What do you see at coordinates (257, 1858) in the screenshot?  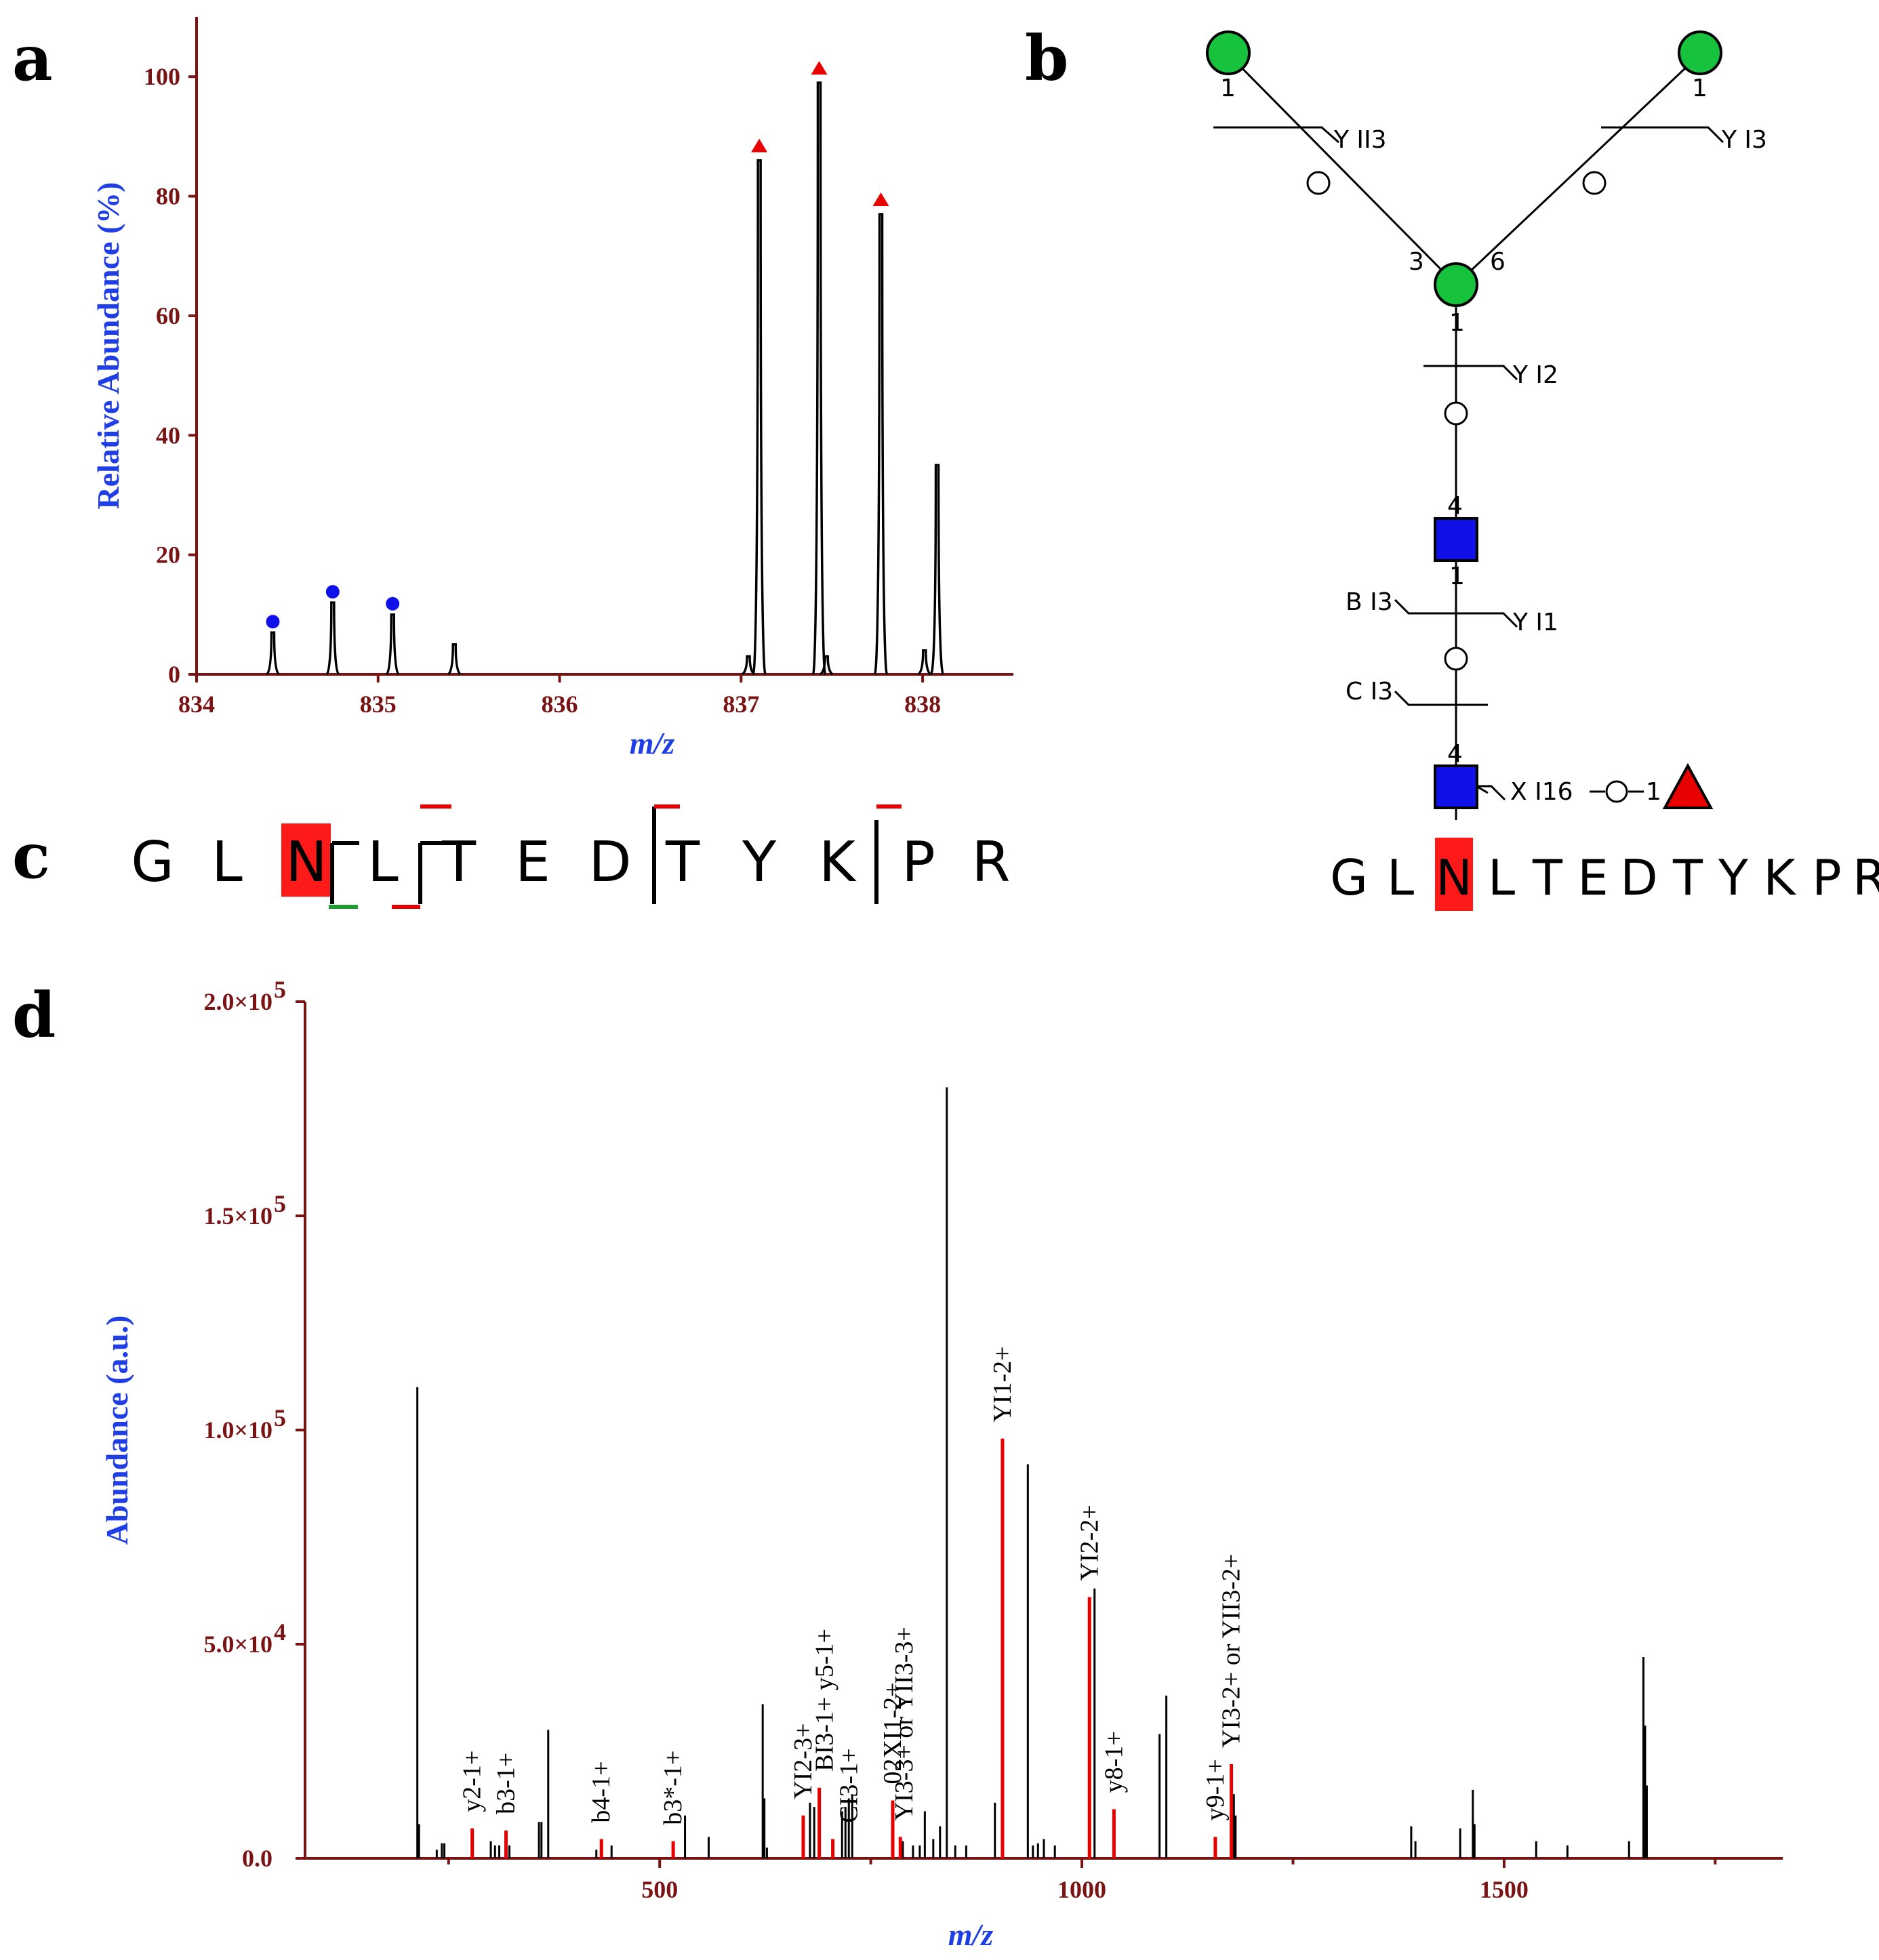 I see `chart-d-y-tick-label: 0.0` at bounding box center [257, 1858].